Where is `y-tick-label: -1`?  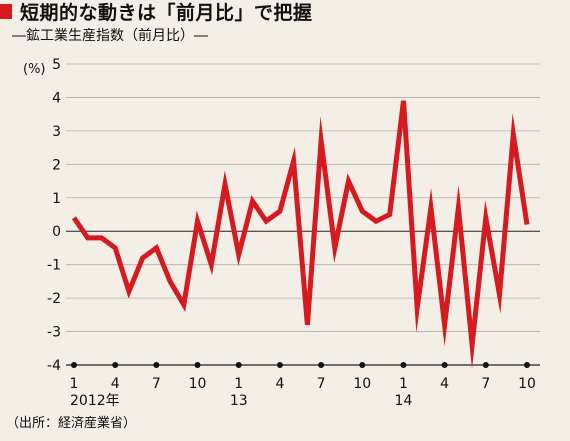
y-tick-label: -1 is located at coordinates (54, 266).